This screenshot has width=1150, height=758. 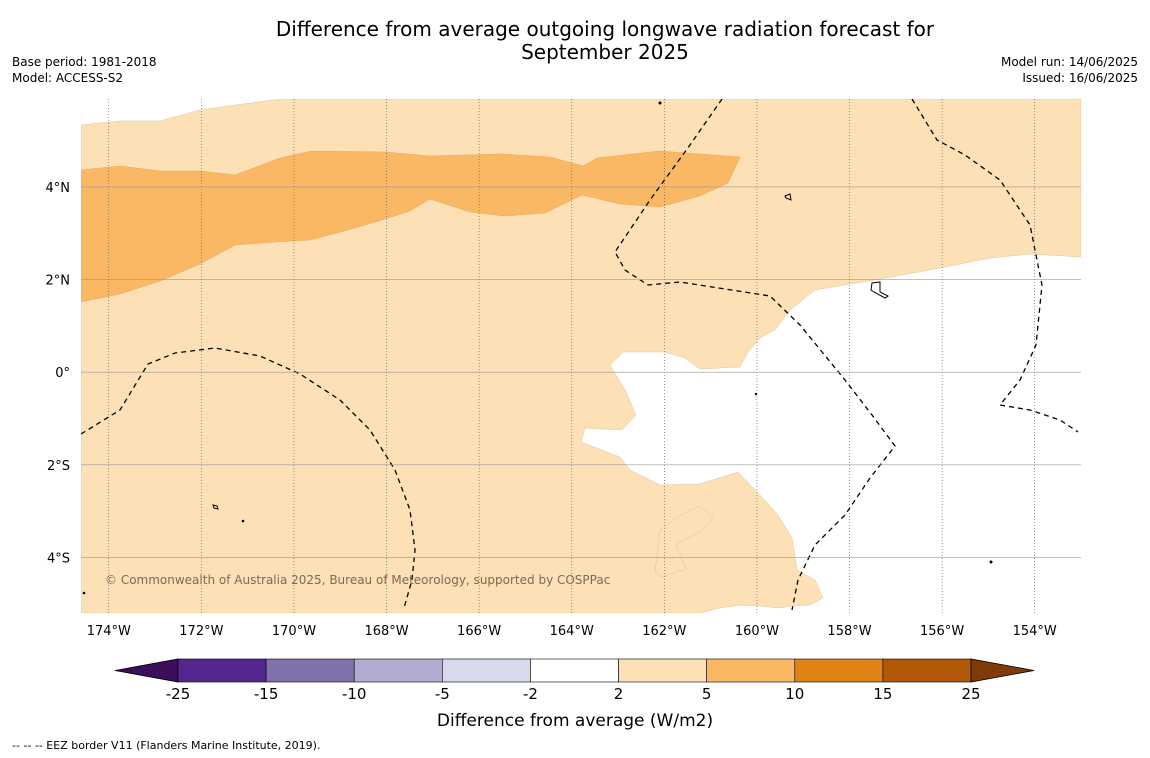 I want to click on lon-tick-label: 172°W, so click(x=201, y=631).